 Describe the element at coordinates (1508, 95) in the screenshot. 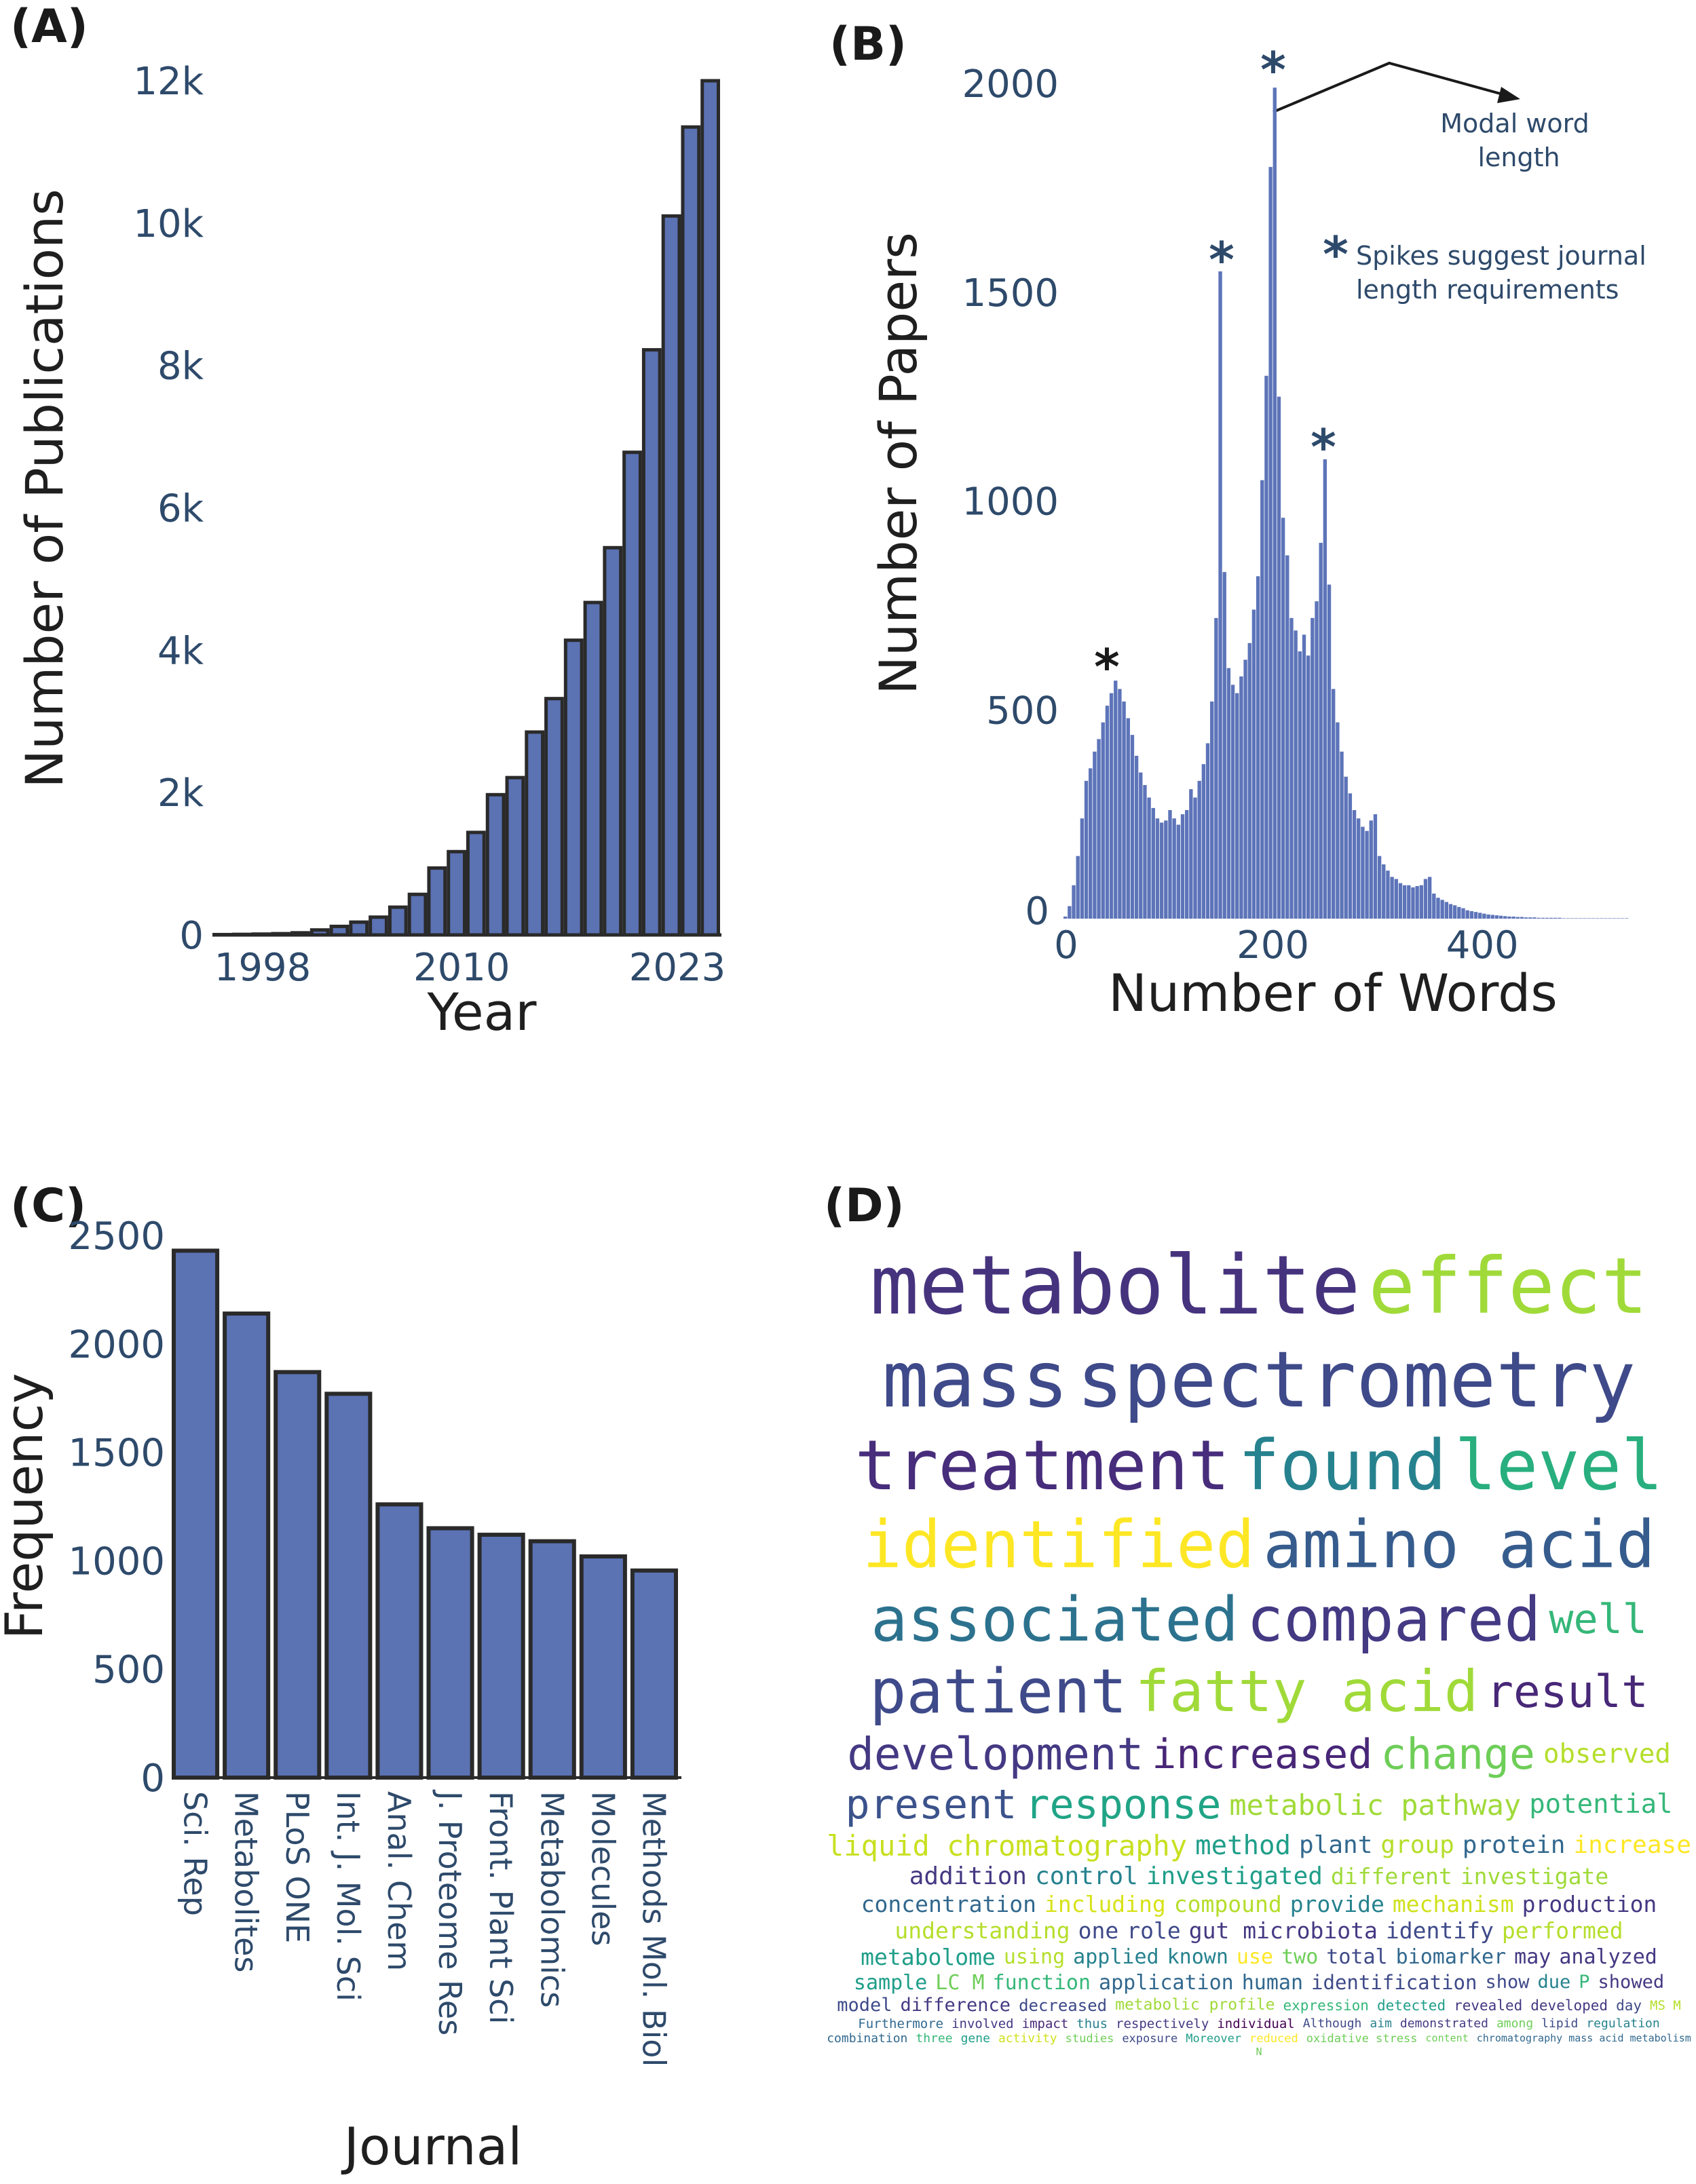

I see `arrow-head-icon` at that location.